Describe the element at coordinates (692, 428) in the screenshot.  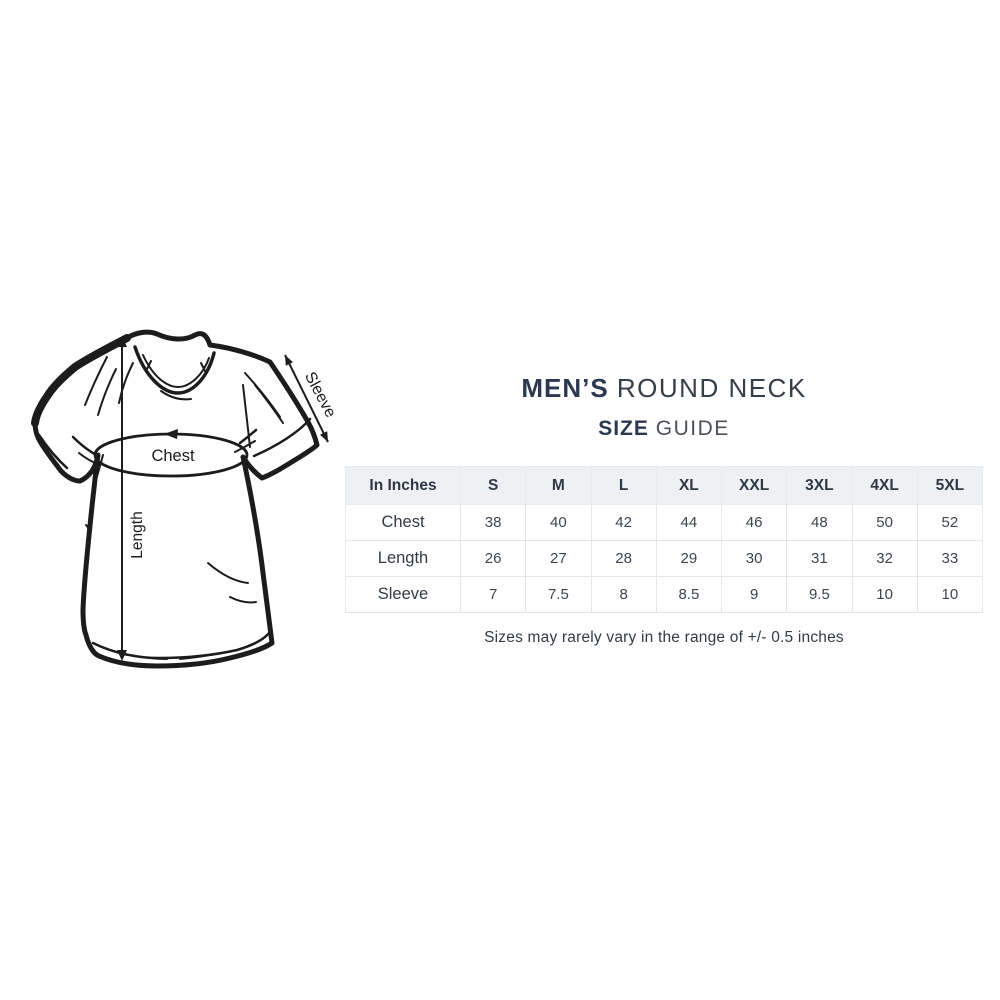
I see `subtitle-rest: GUIDE` at that location.